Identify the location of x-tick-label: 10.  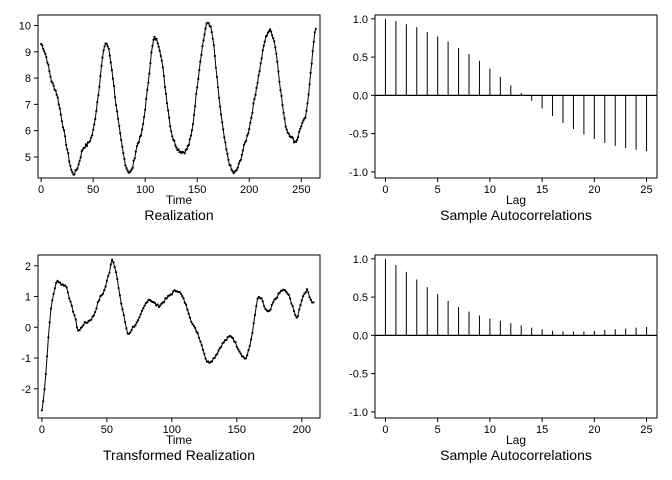
(490, 190).